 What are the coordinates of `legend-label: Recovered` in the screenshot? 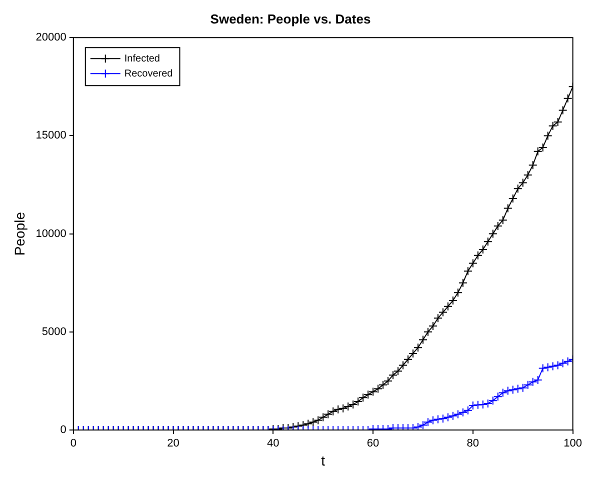 It's located at (148, 74).